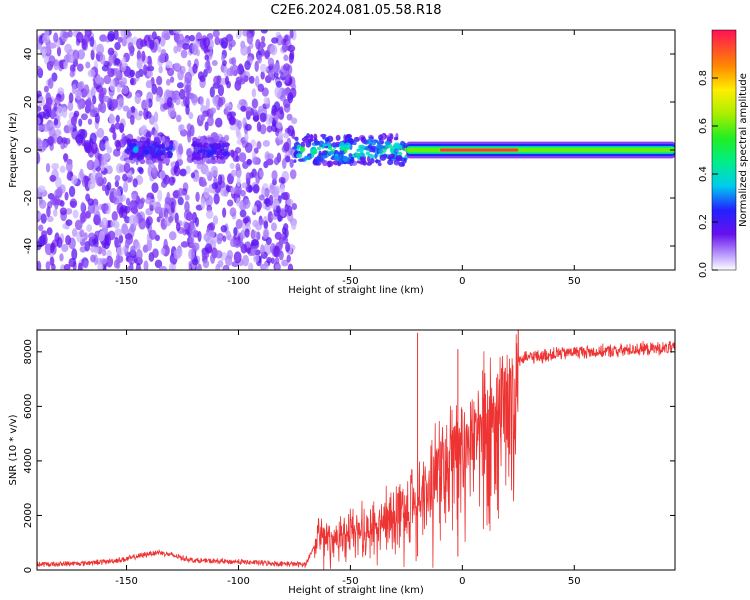  I want to click on y-tick-label: 4000, so click(28, 460).